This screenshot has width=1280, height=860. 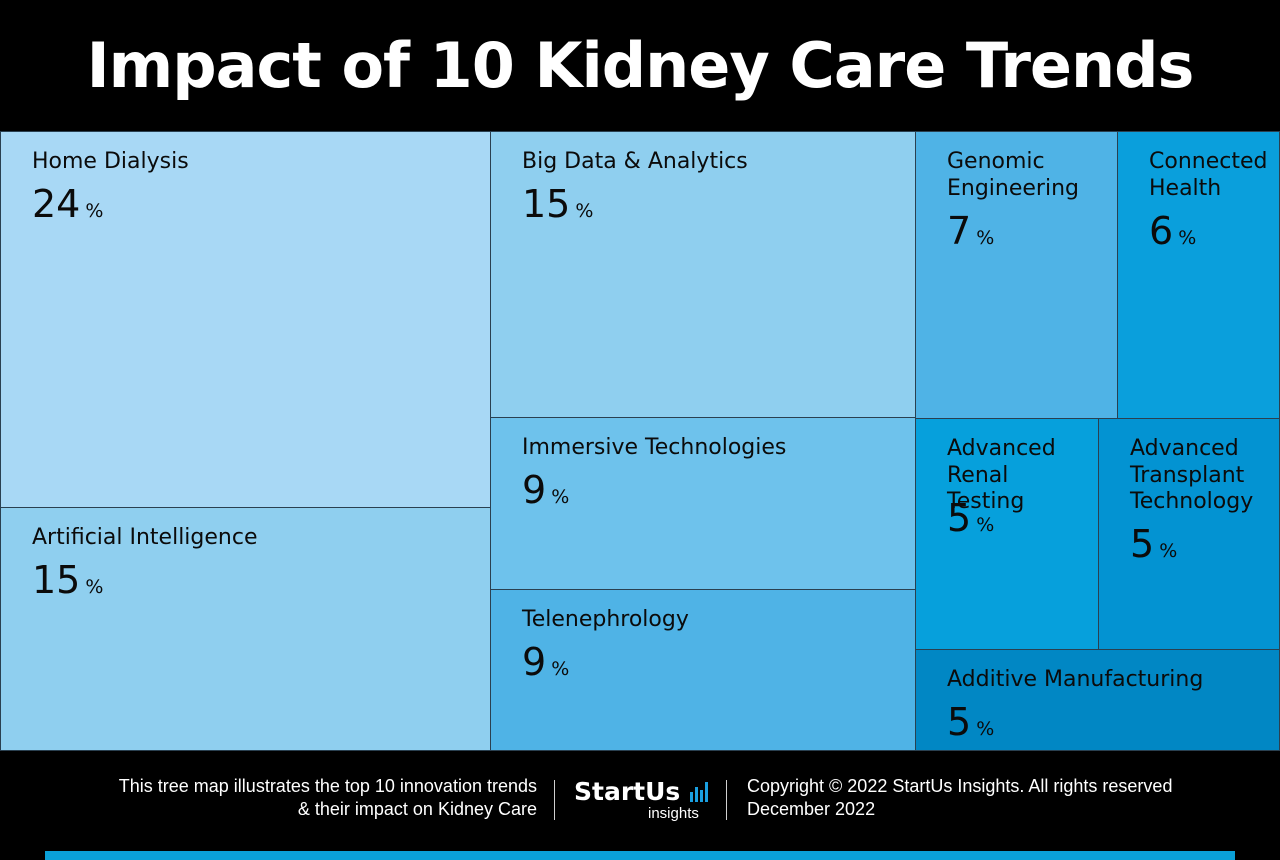 I want to click on tile-label: Genomic Engineering, so click(x=1013, y=175).